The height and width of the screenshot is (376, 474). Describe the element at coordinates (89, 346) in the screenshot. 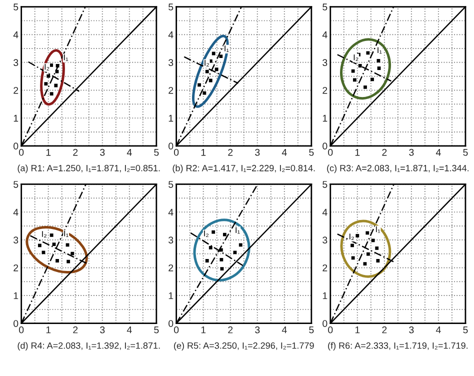

I see `x-axis-title: (d) R4: A=2.083, I₁=1.392, I₂=1.871.` at that location.